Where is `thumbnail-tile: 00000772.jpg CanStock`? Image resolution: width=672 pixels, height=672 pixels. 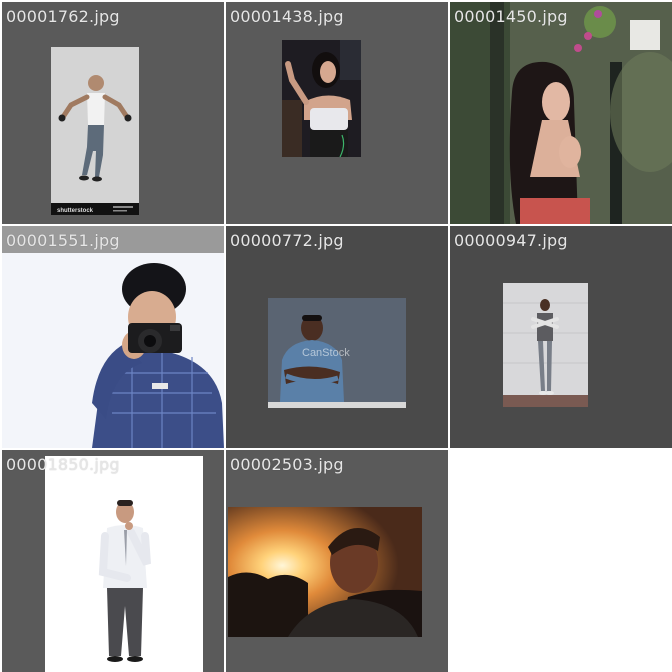
thumbnail-tile: 00000772.jpg CanStock is located at coordinates (337, 337).